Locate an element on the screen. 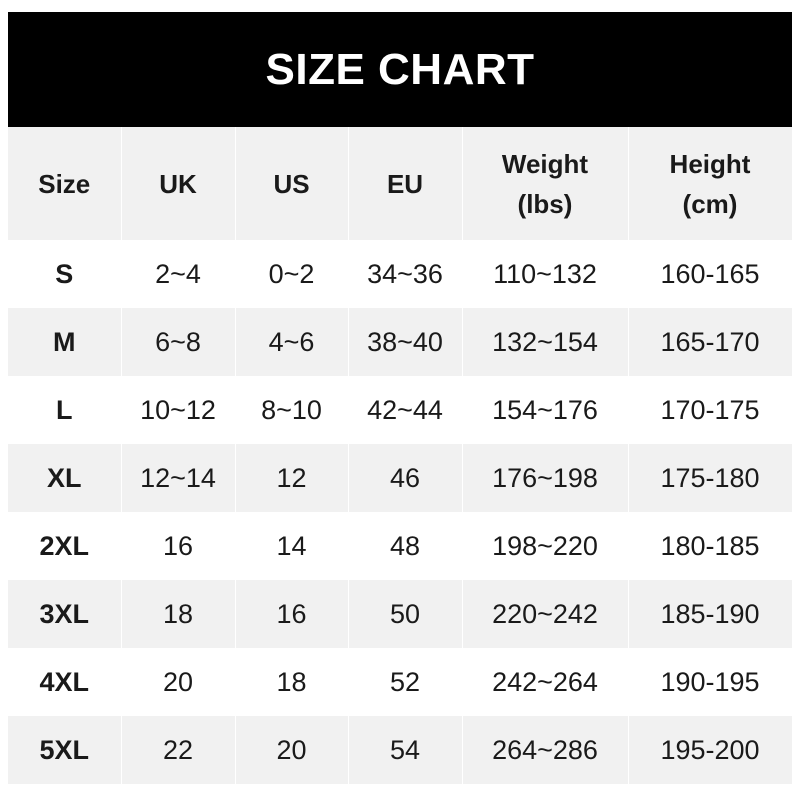 Image resolution: width=800 pixels, height=800 pixels. cell-height: 170-175 is located at coordinates (710, 410).